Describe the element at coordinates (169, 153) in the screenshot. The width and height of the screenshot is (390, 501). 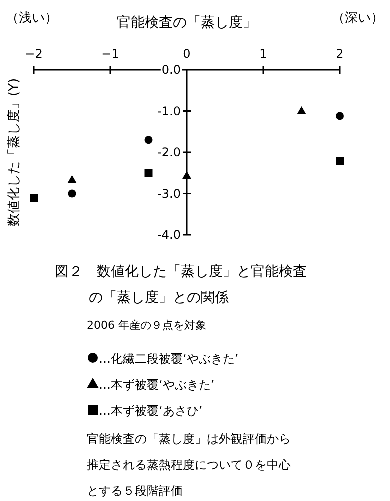
I see `y-tick-label: -2.0` at that location.